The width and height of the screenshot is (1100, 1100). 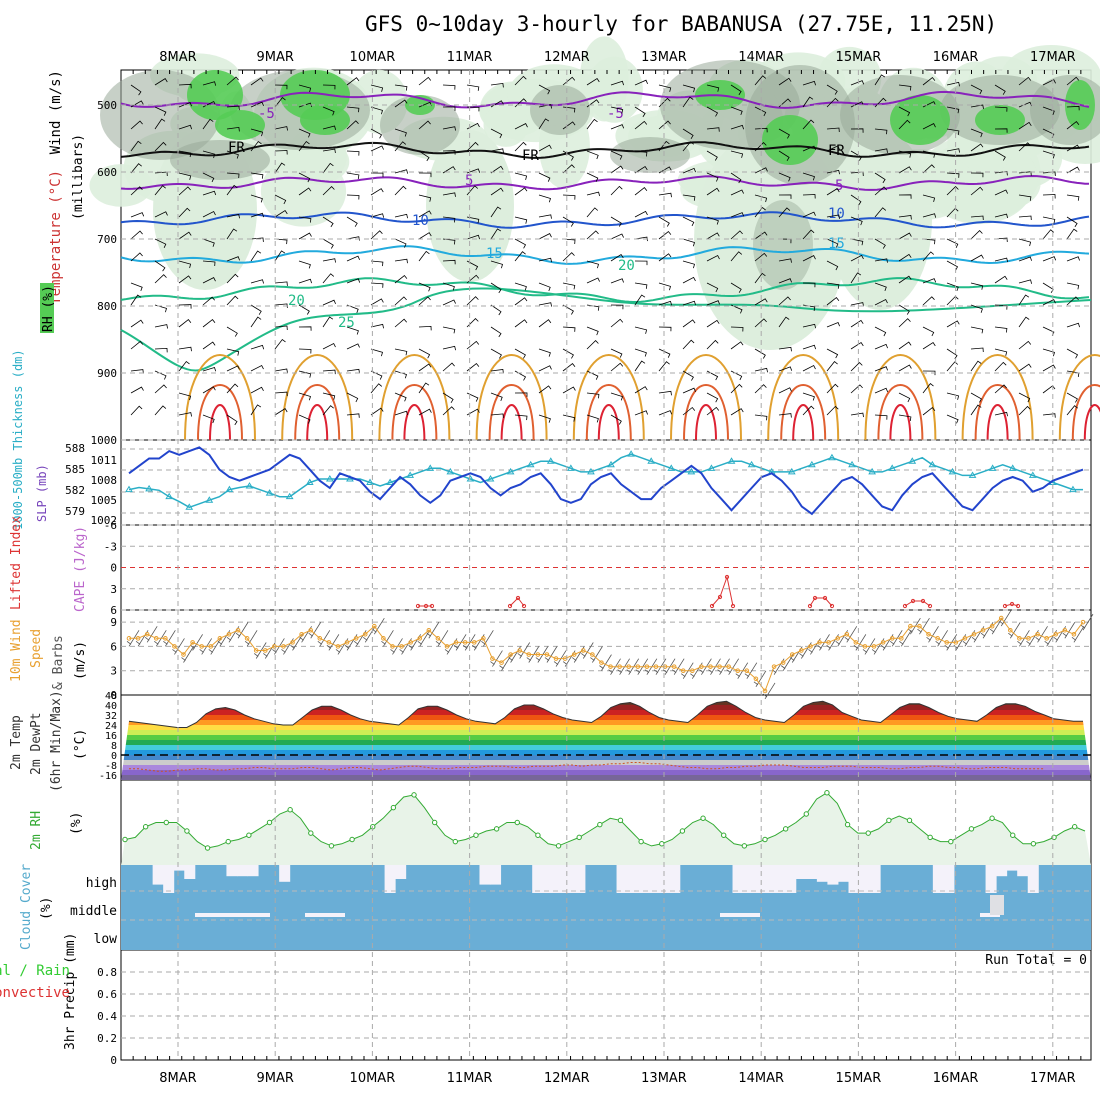 I want to click on date-label-bottom: 12MAR, so click(x=567, y=1078).